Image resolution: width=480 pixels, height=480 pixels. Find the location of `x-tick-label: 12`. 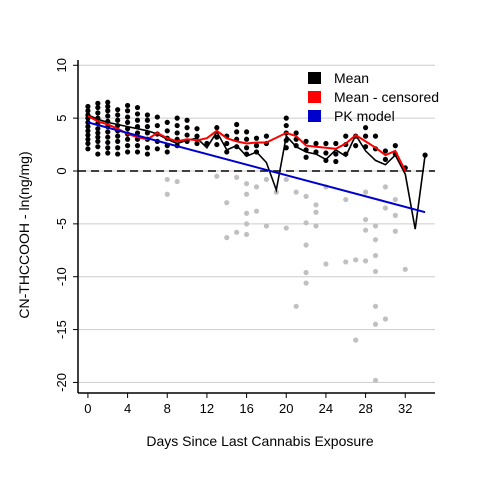

x-tick-label: 12 is located at coordinates (207, 408).